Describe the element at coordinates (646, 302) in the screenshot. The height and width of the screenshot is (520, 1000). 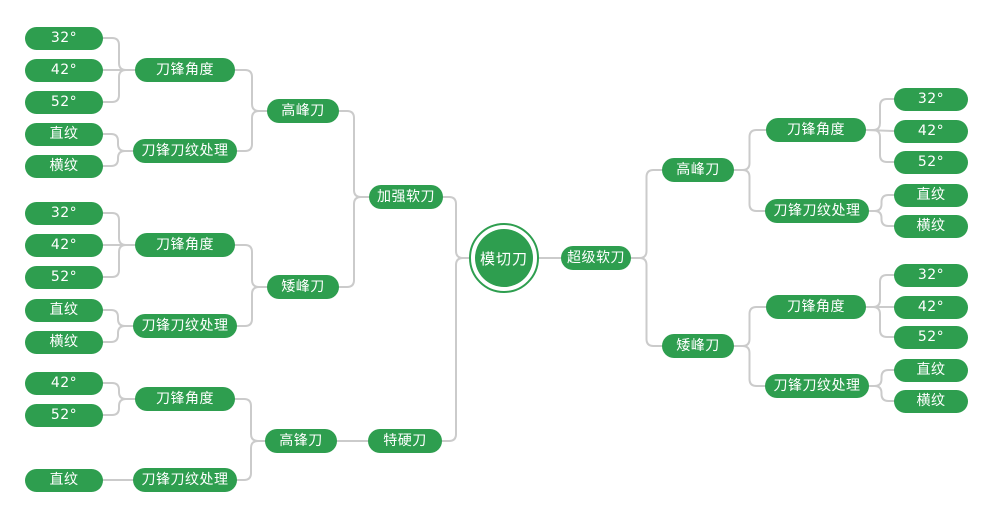
I see `connector-cjrd-afd-r` at that location.